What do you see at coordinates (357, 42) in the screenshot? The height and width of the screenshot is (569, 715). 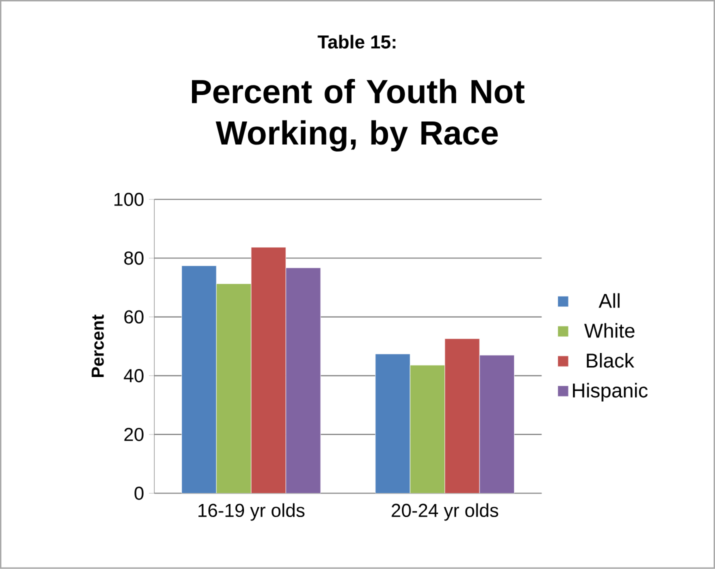 I see `chart-subtitle: Table 15:` at bounding box center [357, 42].